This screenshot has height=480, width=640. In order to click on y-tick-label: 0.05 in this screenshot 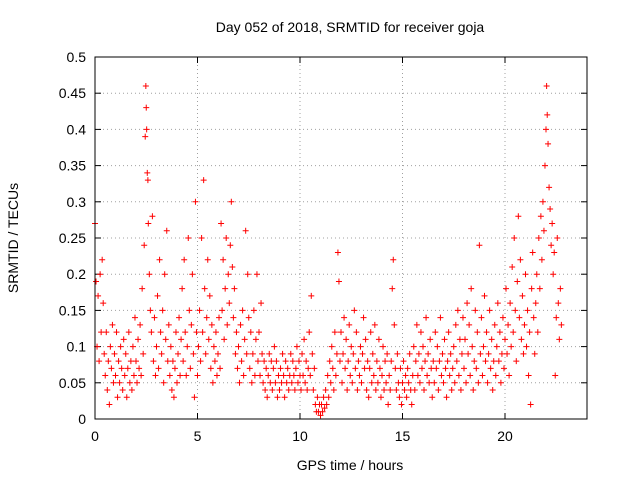, I will do `click(72, 383)`.